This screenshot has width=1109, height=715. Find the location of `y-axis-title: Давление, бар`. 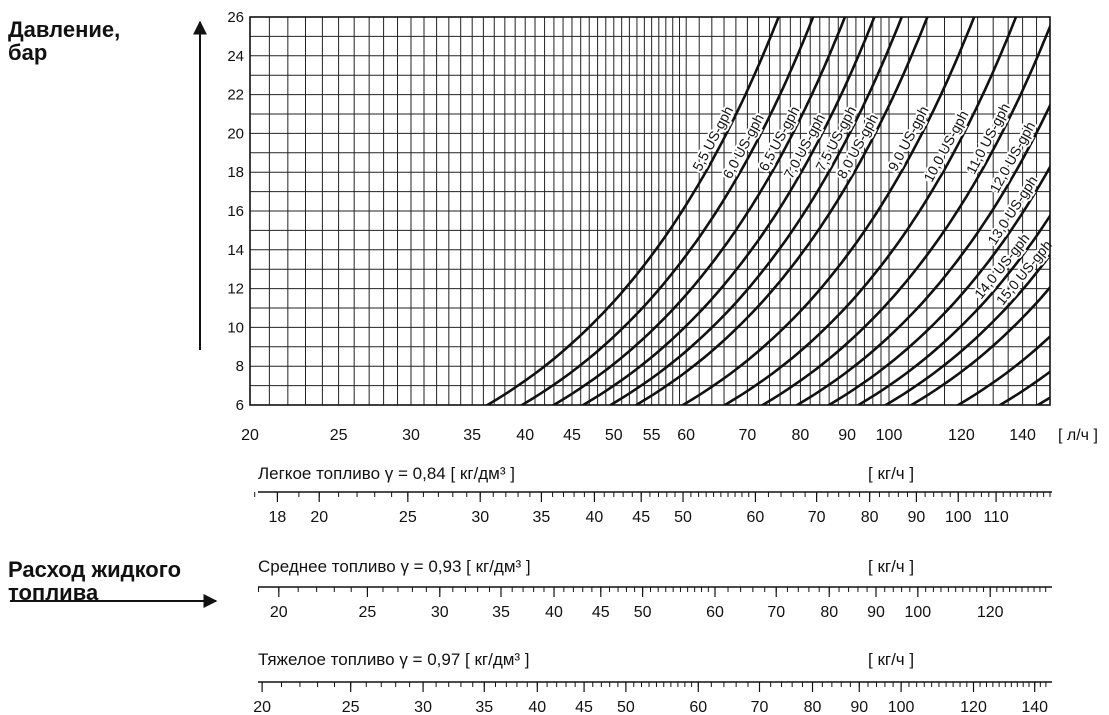

y-axis-title: Давление, бар is located at coordinates (64, 41).